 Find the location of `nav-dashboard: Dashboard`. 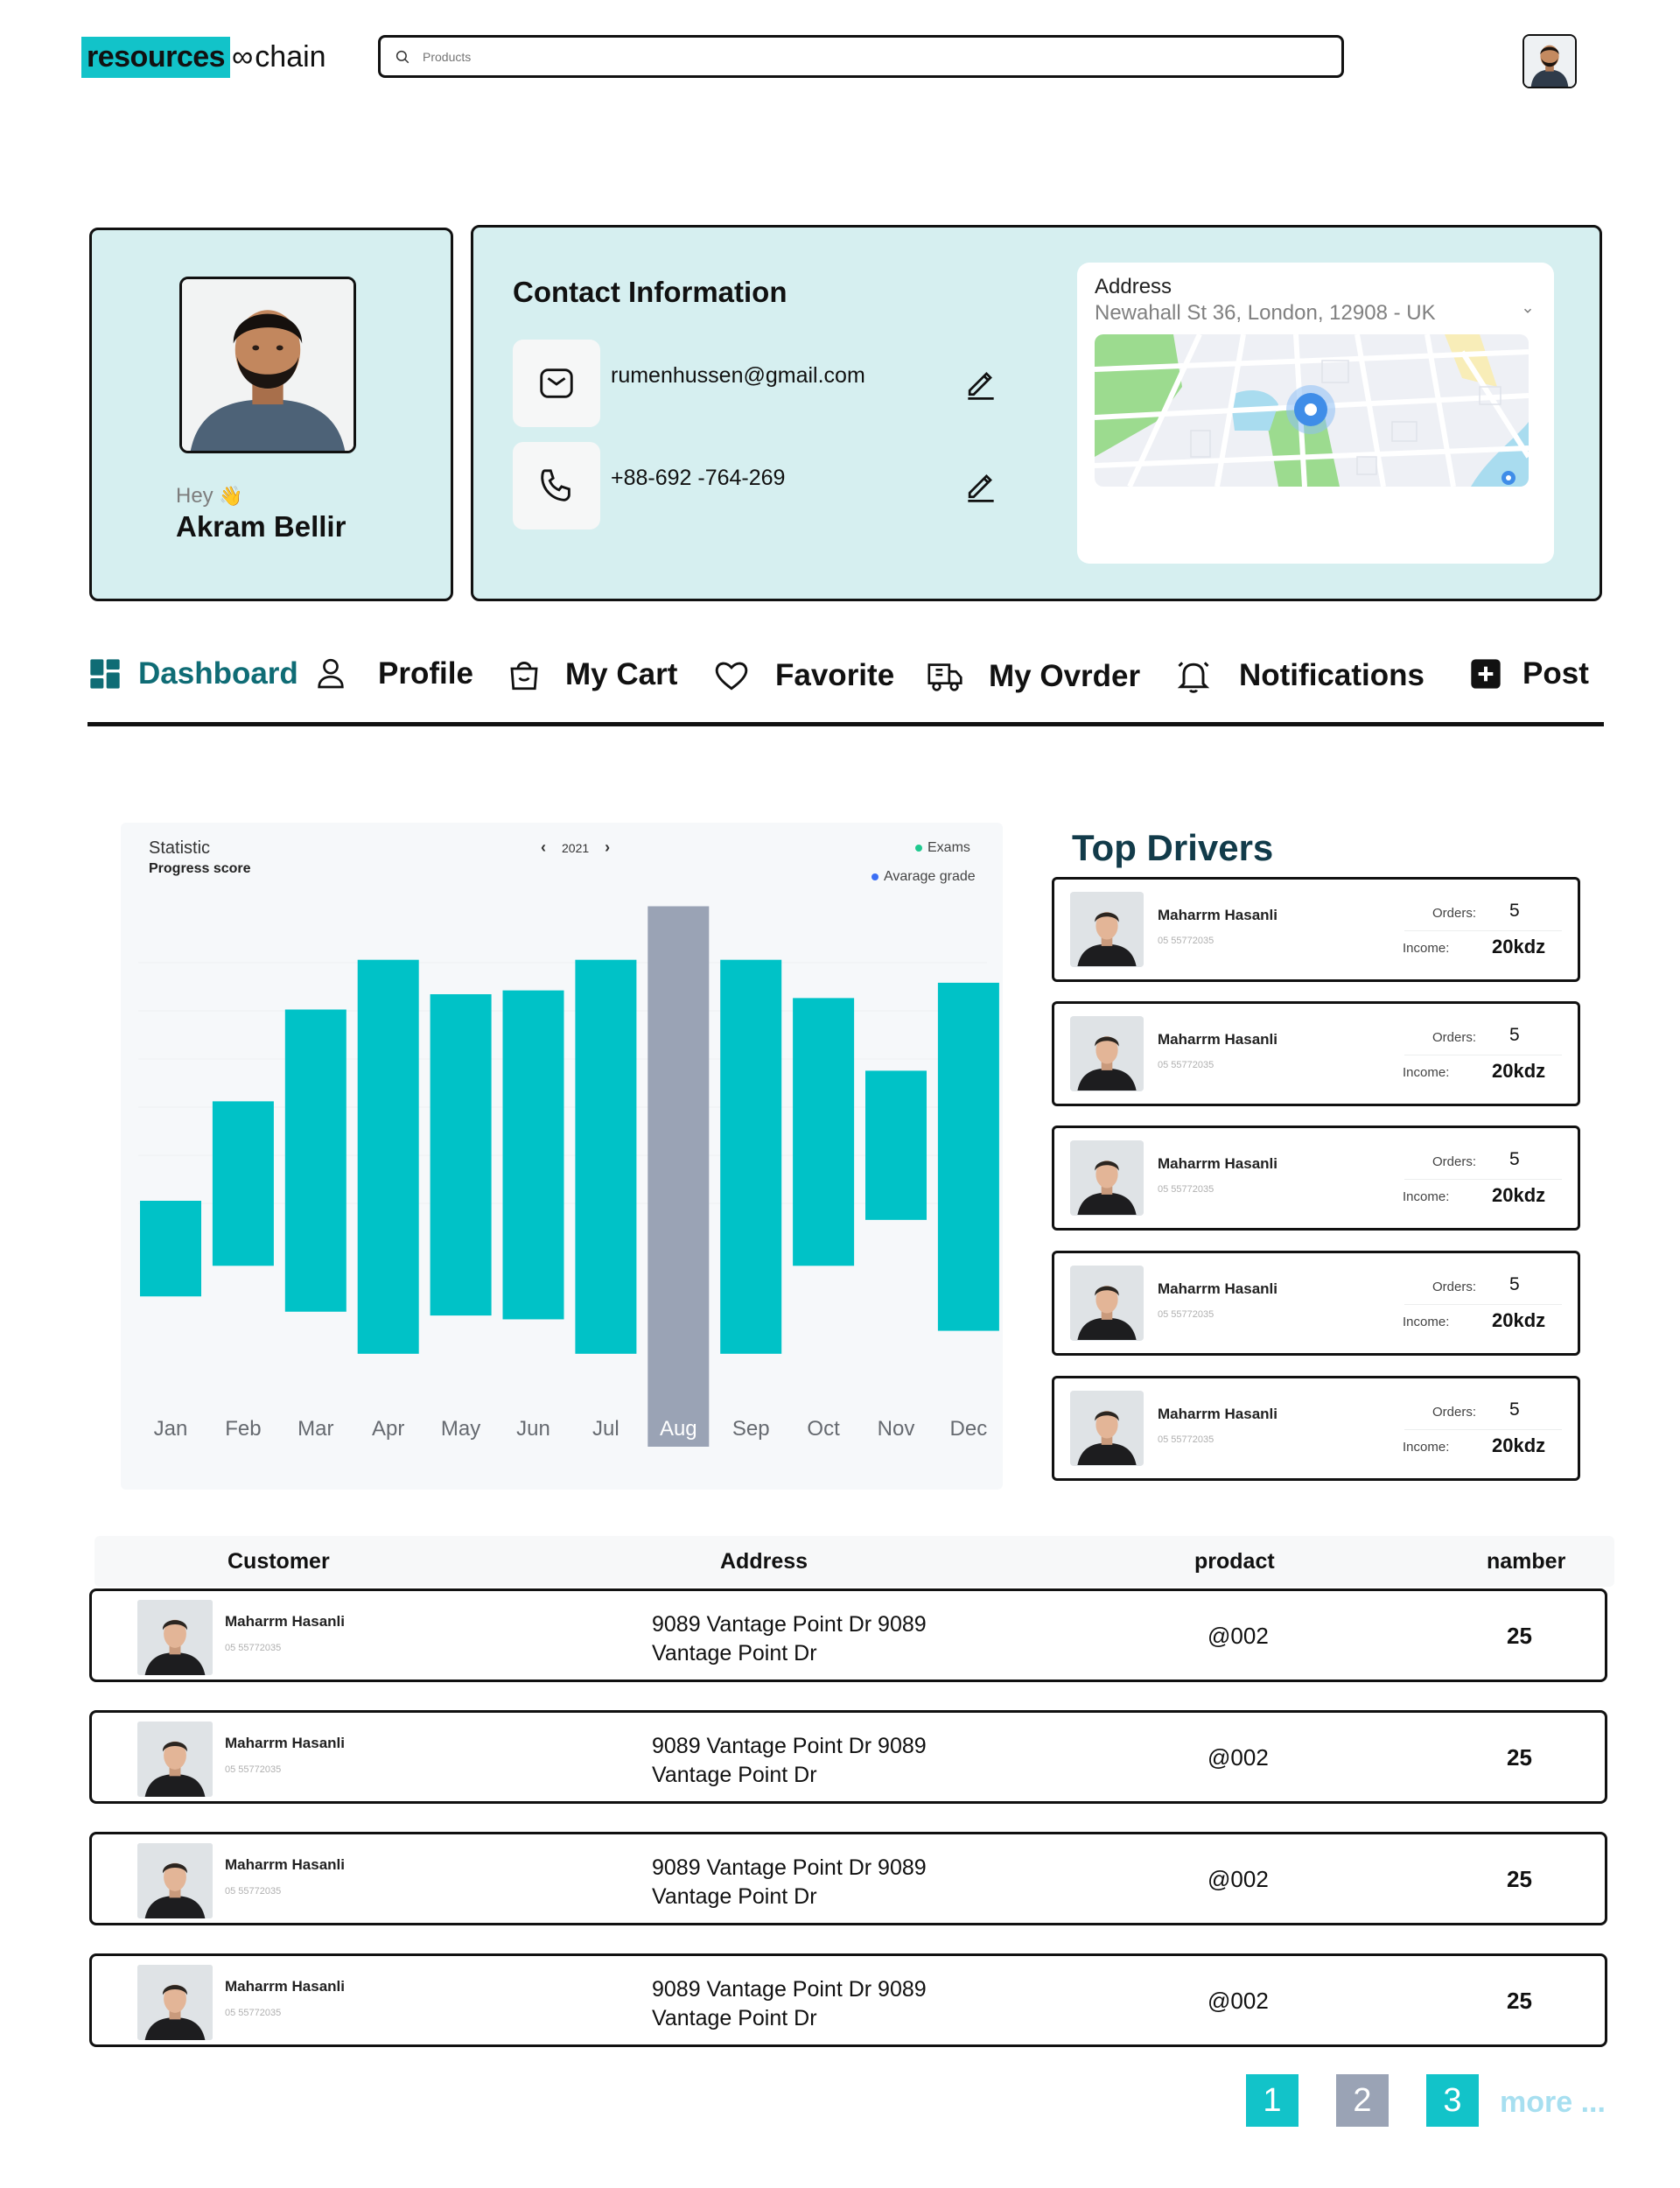

nav-dashboard: Dashboard is located at coordinates (193, 673).